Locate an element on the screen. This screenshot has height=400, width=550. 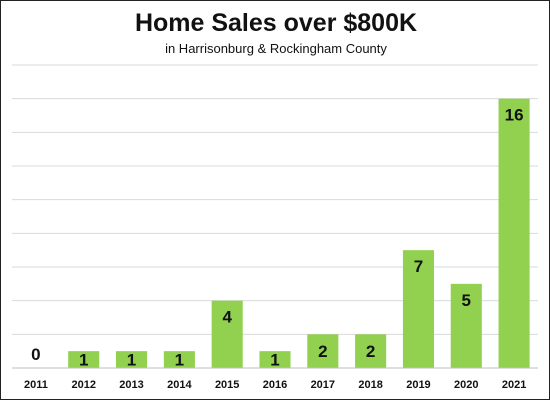
bar-2012 is located at coordinates (84, 359).